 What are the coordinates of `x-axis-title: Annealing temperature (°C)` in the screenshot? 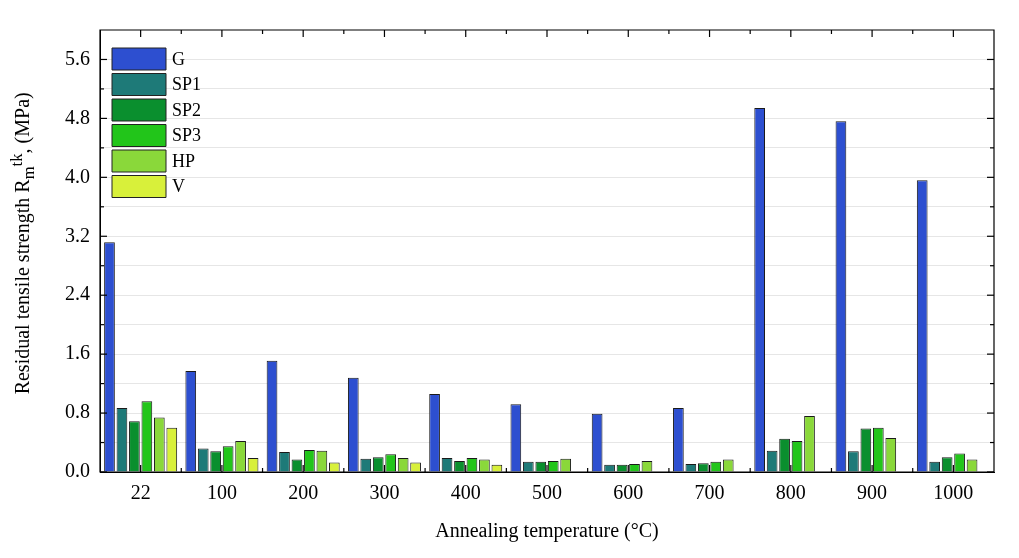 It's located at (547, 531).